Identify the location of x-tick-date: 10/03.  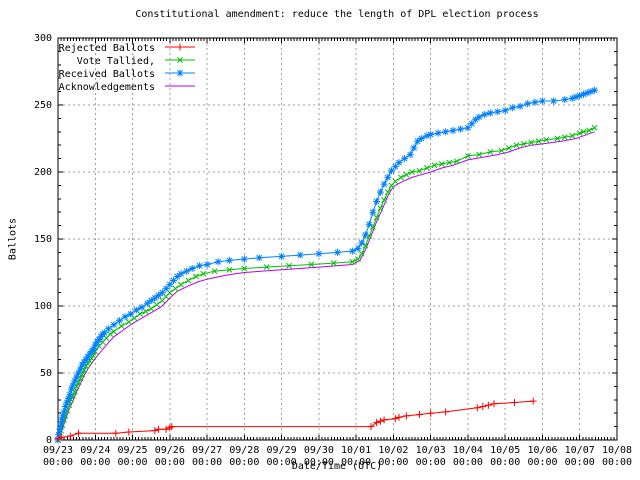
(431, 450).